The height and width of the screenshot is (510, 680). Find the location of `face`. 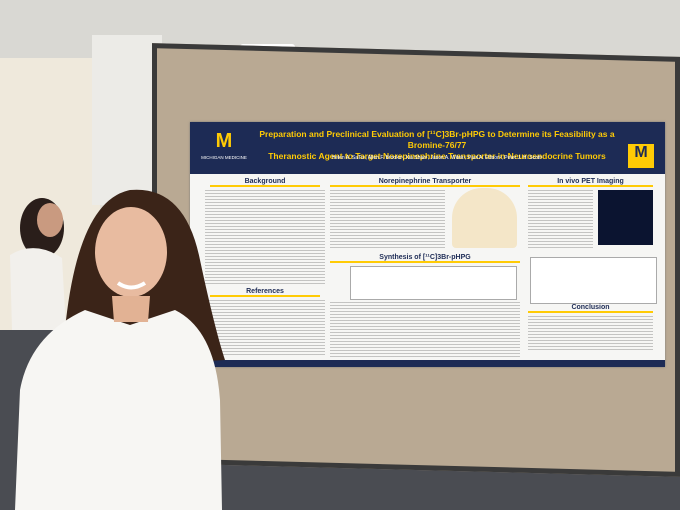

face is located at coordinates (131, 252).